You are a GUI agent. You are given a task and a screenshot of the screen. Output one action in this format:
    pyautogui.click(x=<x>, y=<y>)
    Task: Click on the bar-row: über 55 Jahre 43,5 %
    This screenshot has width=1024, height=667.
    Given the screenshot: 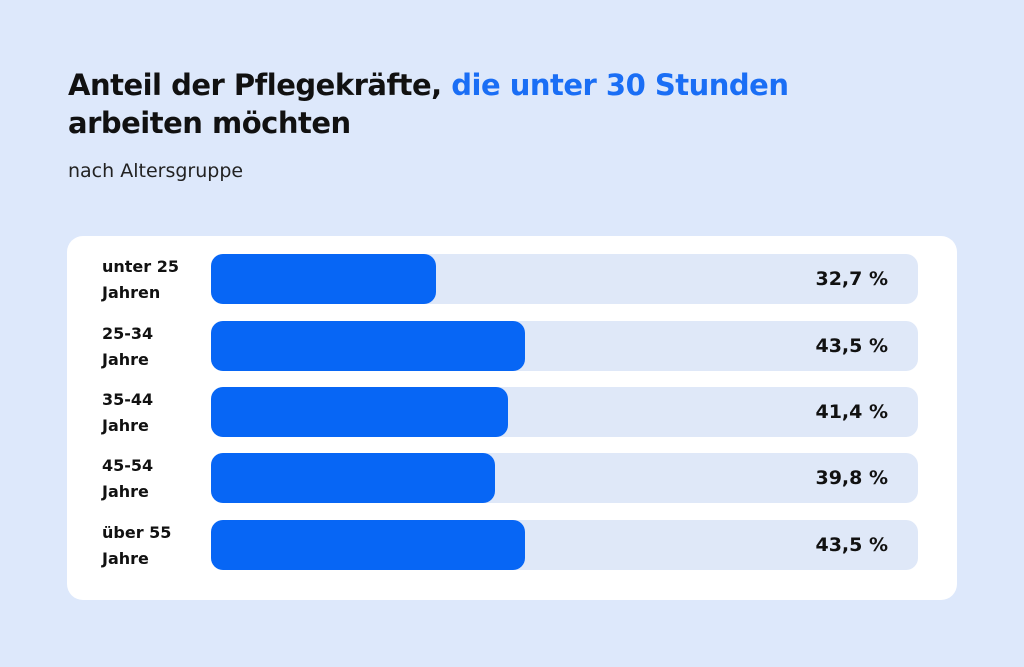 What is the action you would take?
    pyautogui.click(x=512, y=545)
    